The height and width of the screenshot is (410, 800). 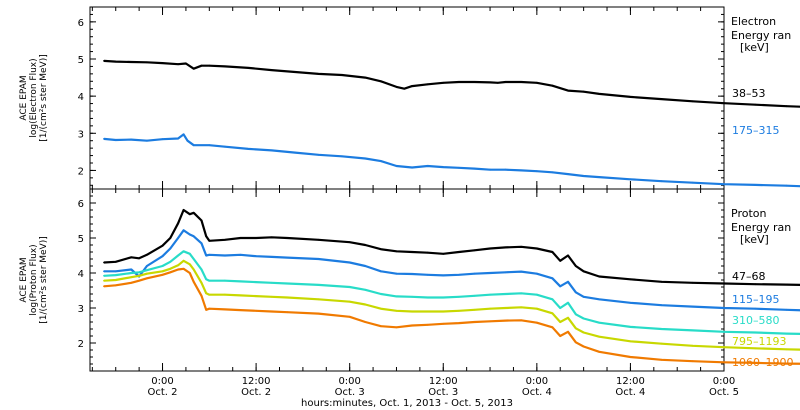 What do you see at coordinates (44, 97) in the screenshot?
I see `y-axis-label-line: [1/(cm²s ster MeV)]` at bounding box center [44, 97].